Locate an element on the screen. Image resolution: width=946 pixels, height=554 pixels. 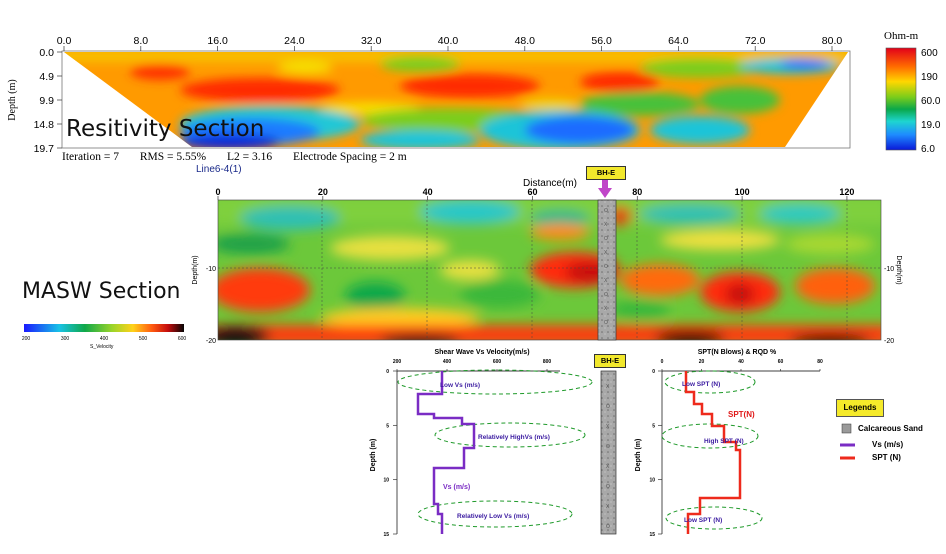
legend-item-spt: SPT (N) is located at coordinates (886, 457).